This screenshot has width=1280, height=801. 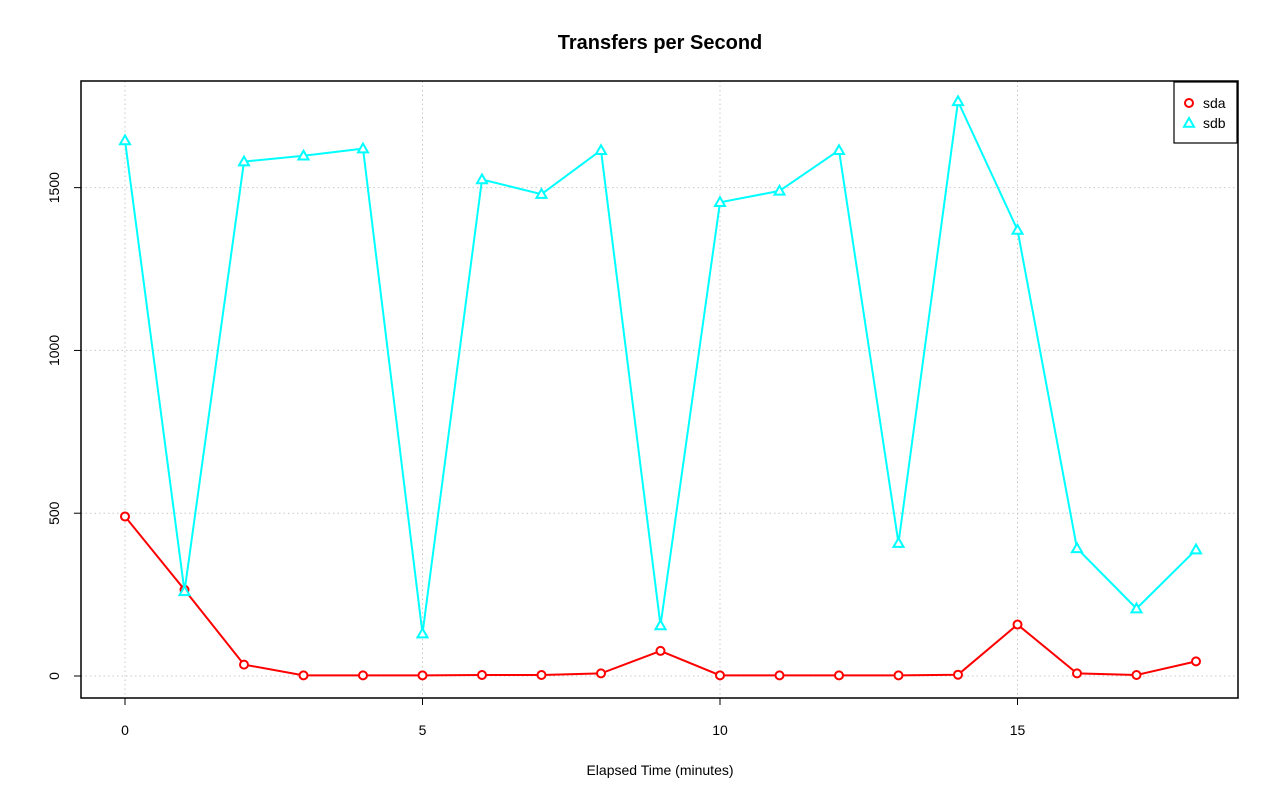 I want to click on legend-marker-sda, so click(x=1189, y=103).